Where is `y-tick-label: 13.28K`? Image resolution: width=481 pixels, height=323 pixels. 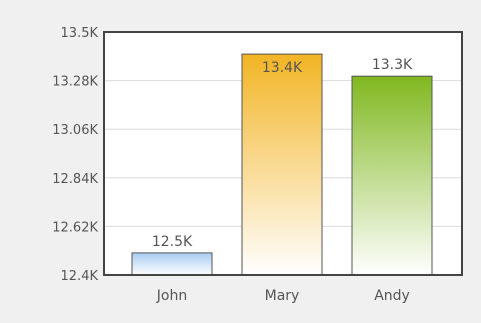
y-tick-label: 13.28K is located at coordinates (75, 82).